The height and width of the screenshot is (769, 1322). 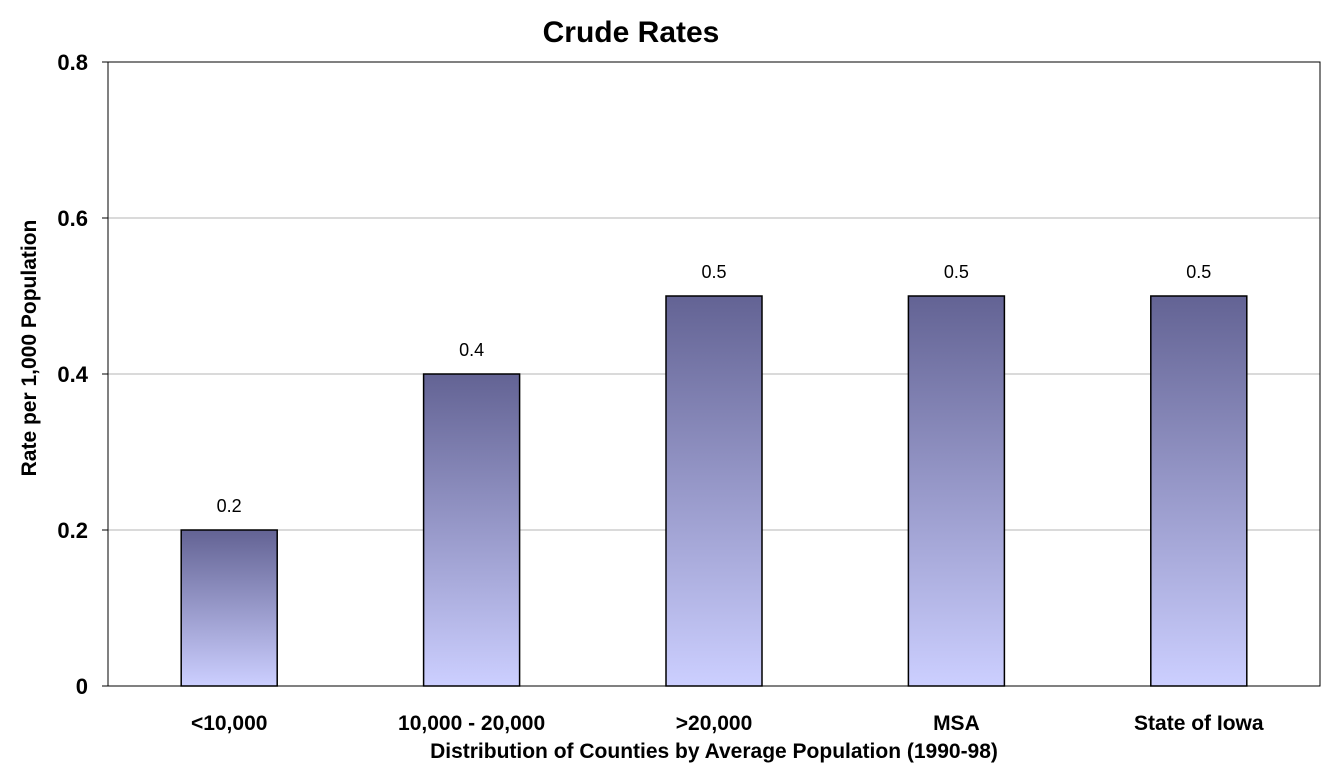 I want to click on y-tick-label: 0.6, so click(x=72, y=218).